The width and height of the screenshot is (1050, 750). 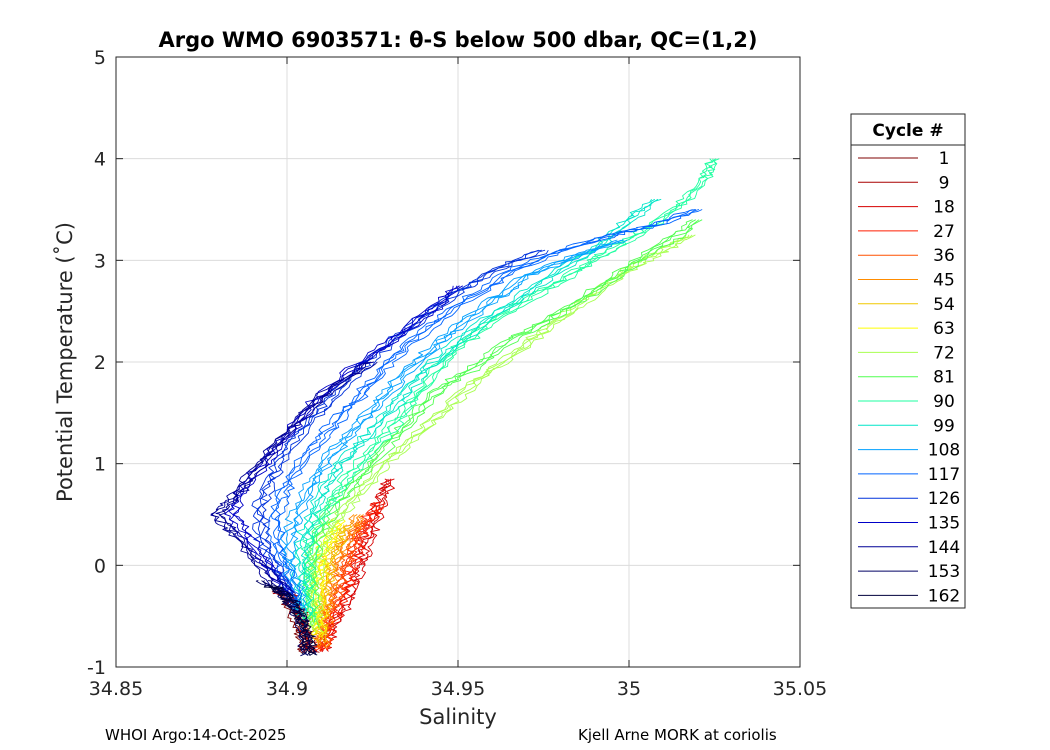 I want to click on legend-label: 99, so click(x=944, y=426).